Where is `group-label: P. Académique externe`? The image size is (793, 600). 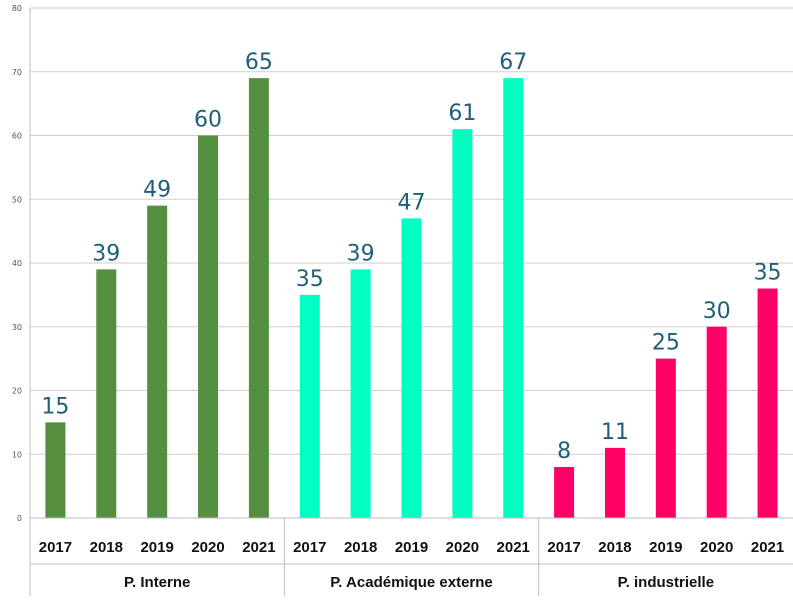
group-label: P. Académique externe is located at coordinates (411, 582).